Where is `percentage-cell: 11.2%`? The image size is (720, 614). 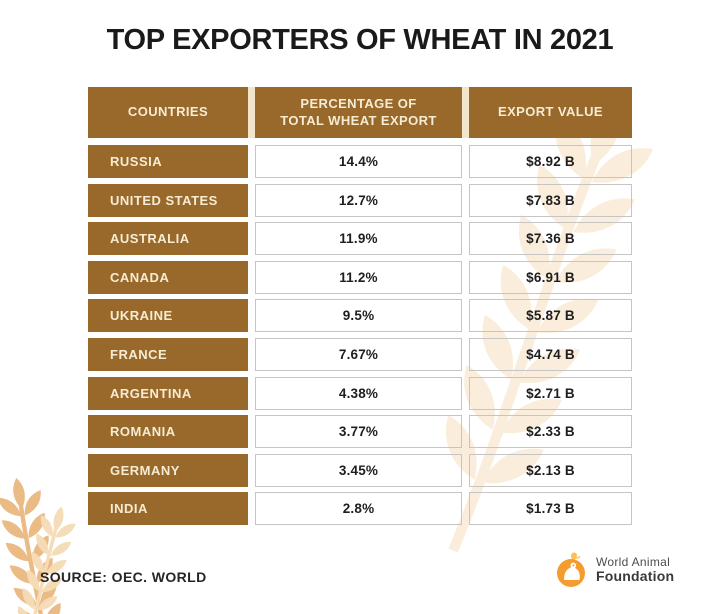 percentage-cell: 11.2% is located at coordinates (358, 277).